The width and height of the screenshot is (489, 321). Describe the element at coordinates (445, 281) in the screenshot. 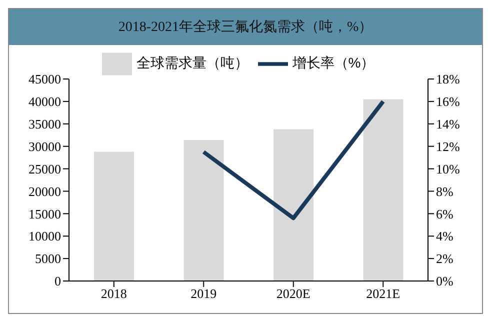

I see `y2-tick-label: 0%` at that location.